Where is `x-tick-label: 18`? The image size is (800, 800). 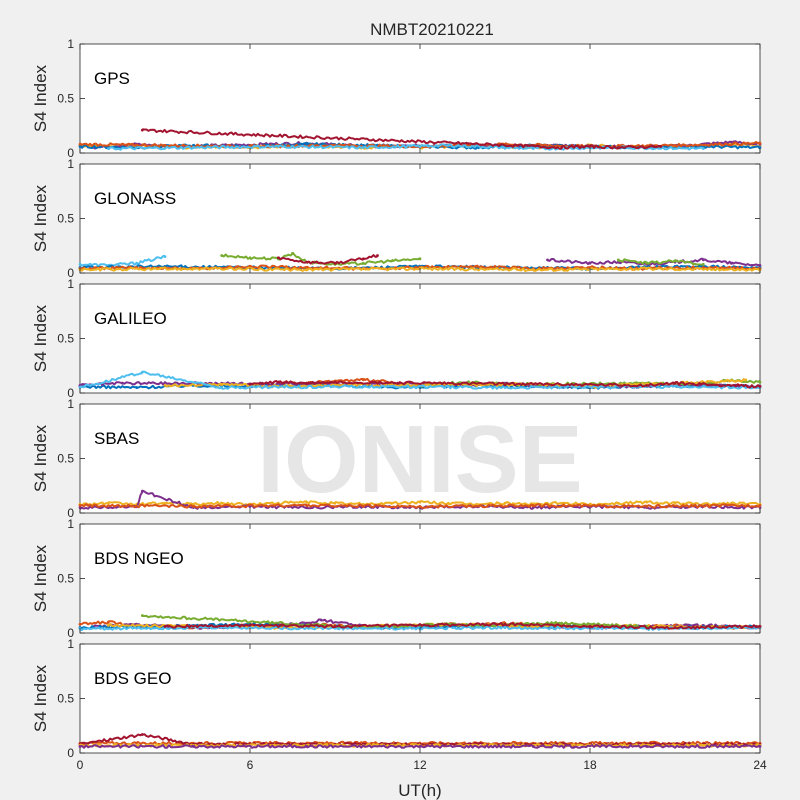 x-tick-label: 18 is located at coordinates (590, 765).